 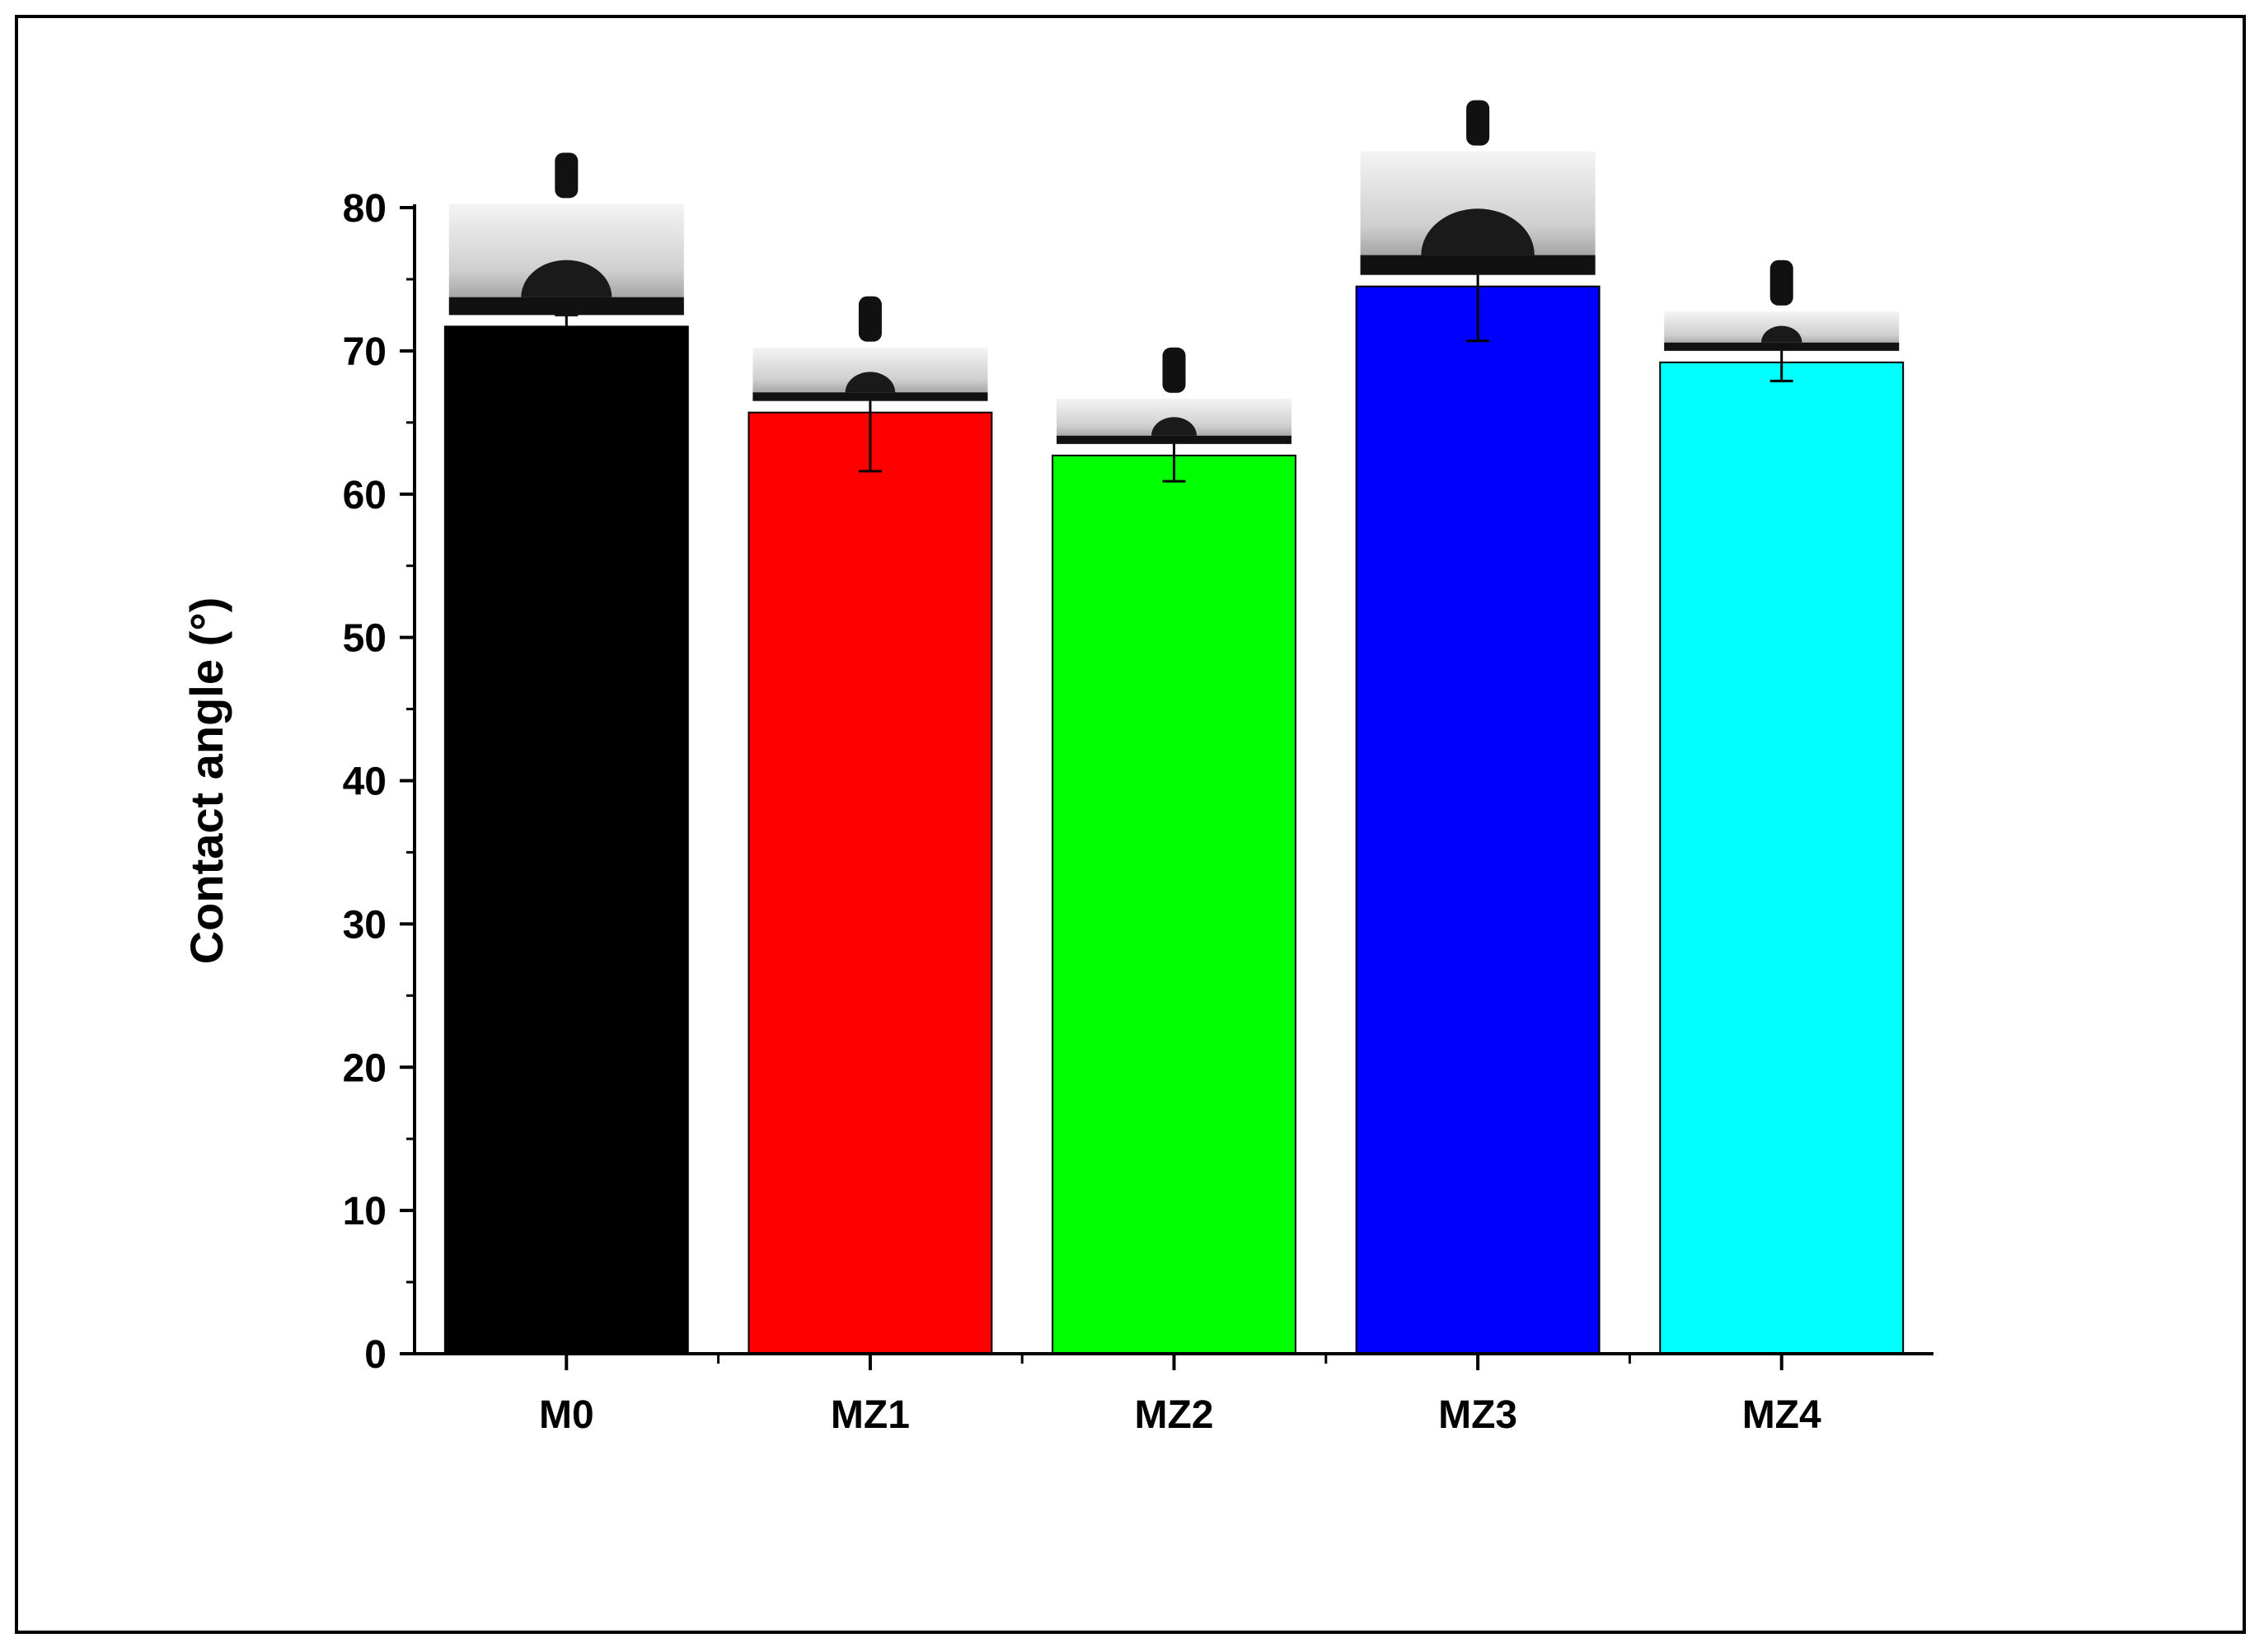 I want to click on y-tick-label: 70, so click(x=365, y=352).